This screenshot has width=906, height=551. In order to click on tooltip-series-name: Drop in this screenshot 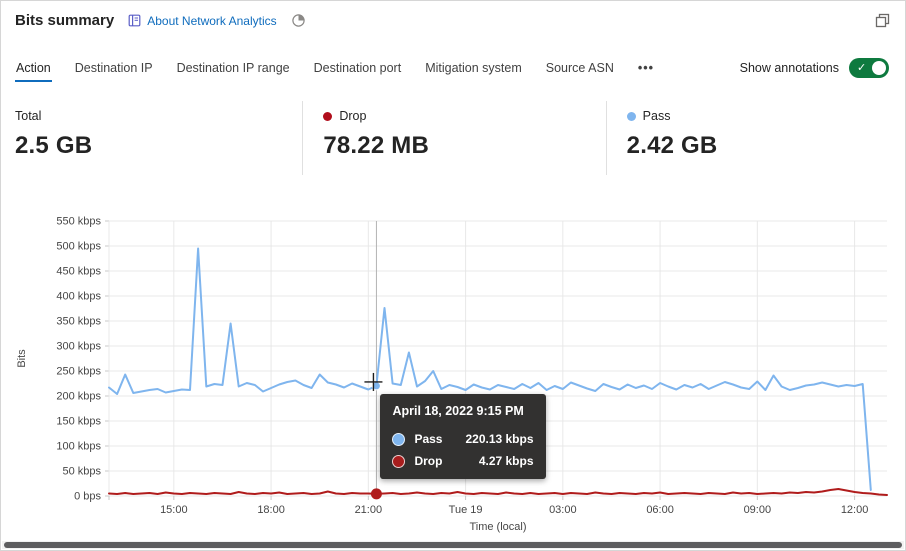, I will do `click(428, 461)`.